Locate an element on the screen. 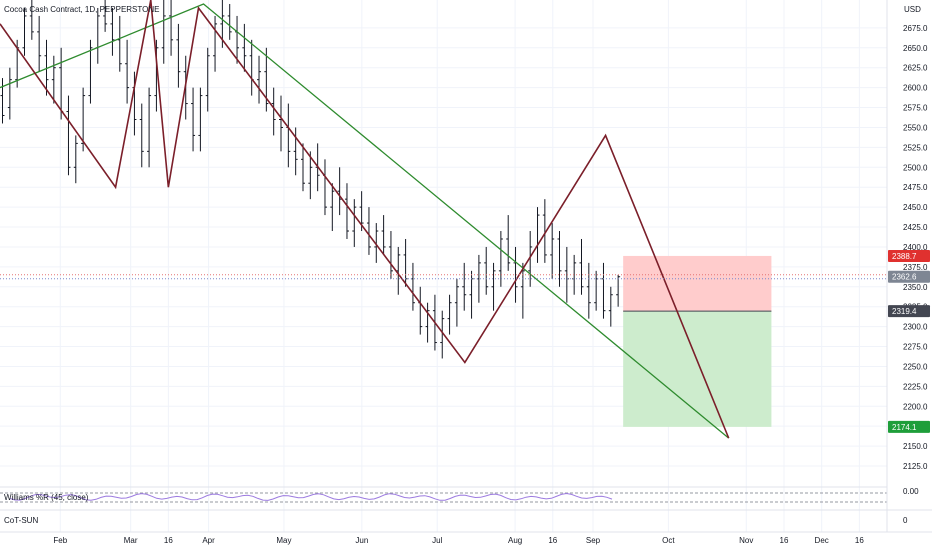  y-tick-label: 2525.0 is located at coordinates (915, 147).